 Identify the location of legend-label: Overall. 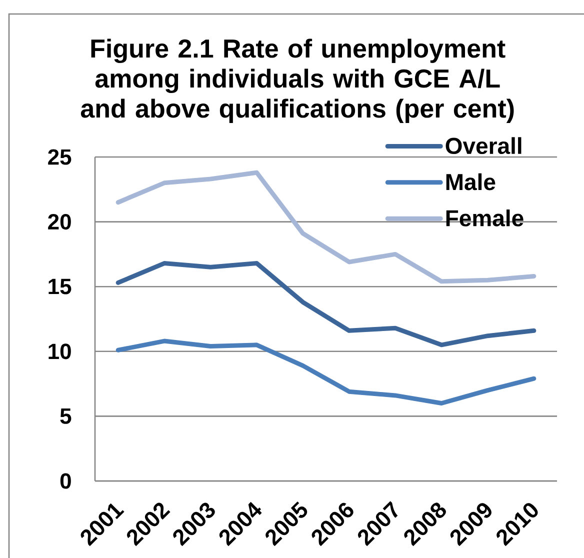
(484, 145).